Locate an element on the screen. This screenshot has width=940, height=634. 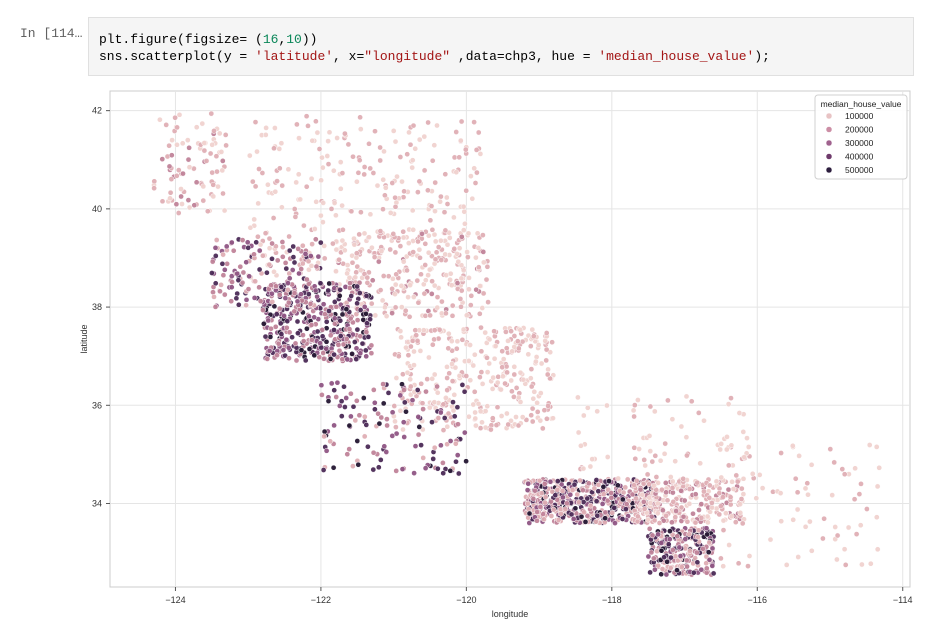
x-tick-label: −122 is located at coordinates (321, 600).